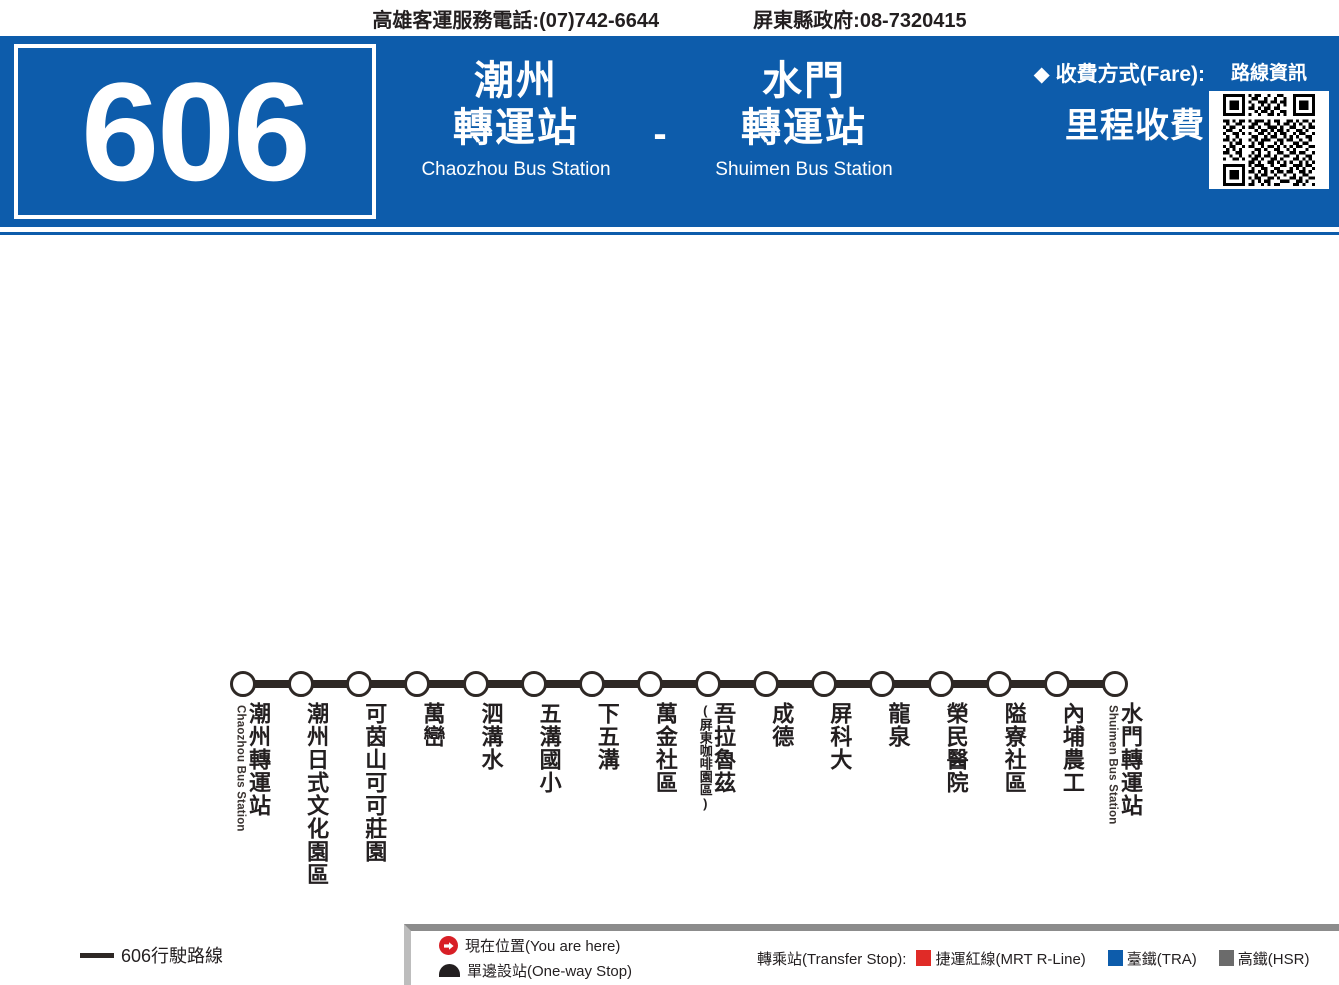 This screenshot has height=985, width=1339. What do you see at coordinates (258, 759) in the screenshot?
I see `station-name: 潮州轉運站` at bounding box center [258, 759].